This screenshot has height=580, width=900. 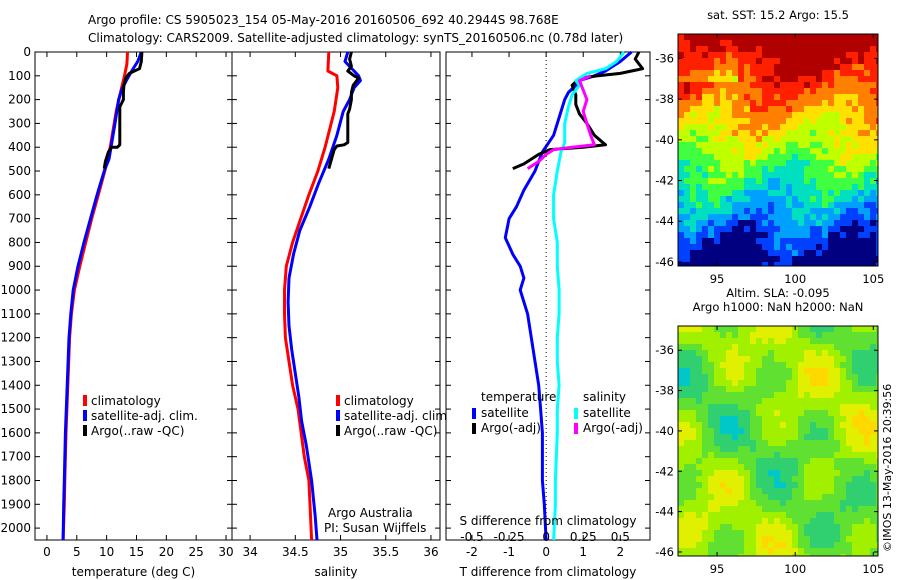 I want to click on map-field, so click(x=778, y=150).